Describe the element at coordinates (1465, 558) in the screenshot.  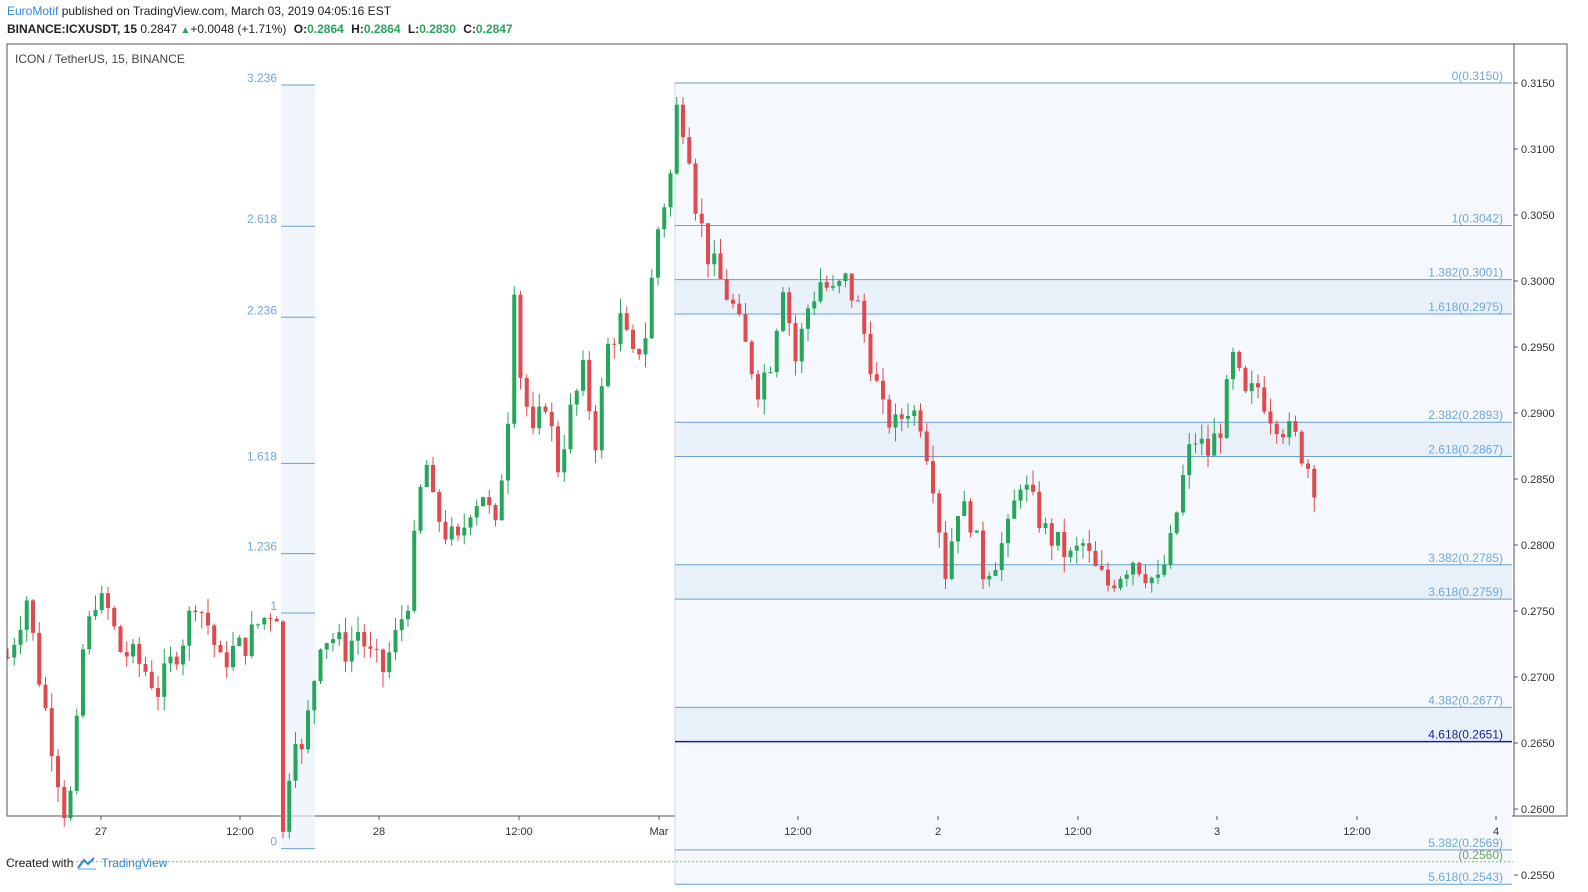
I see `fib-right-label: 3.382(0.2785)` at that location.